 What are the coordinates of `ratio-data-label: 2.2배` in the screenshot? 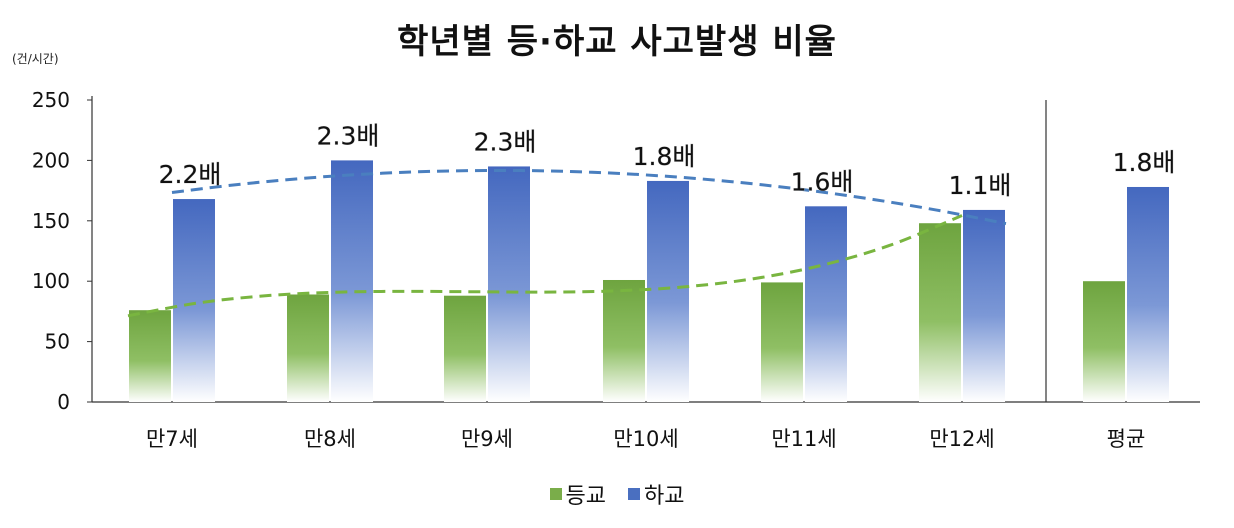 It's located at (190, 174).